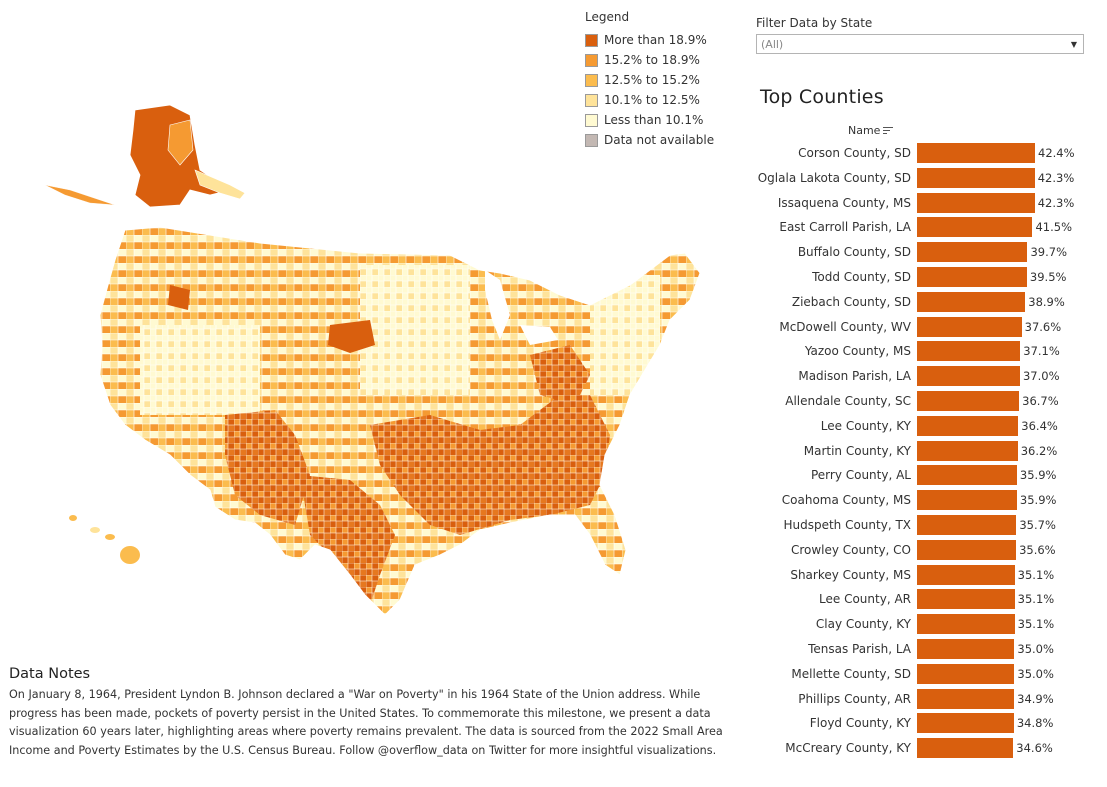 Image resolution: width=1107 pixels, height=787 pixels. I want to click on county-row: Oglala Lakota County, SD 42.3%, so click(920, 178).